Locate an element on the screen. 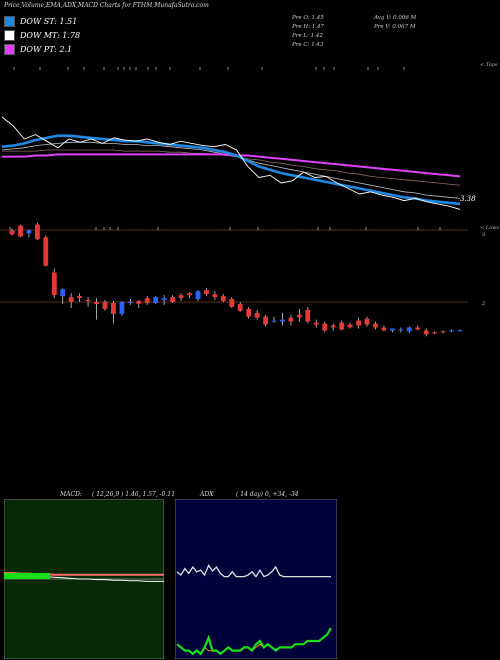  legend-label: DOW MT: 1.78 is located at coordinates (50, 35).